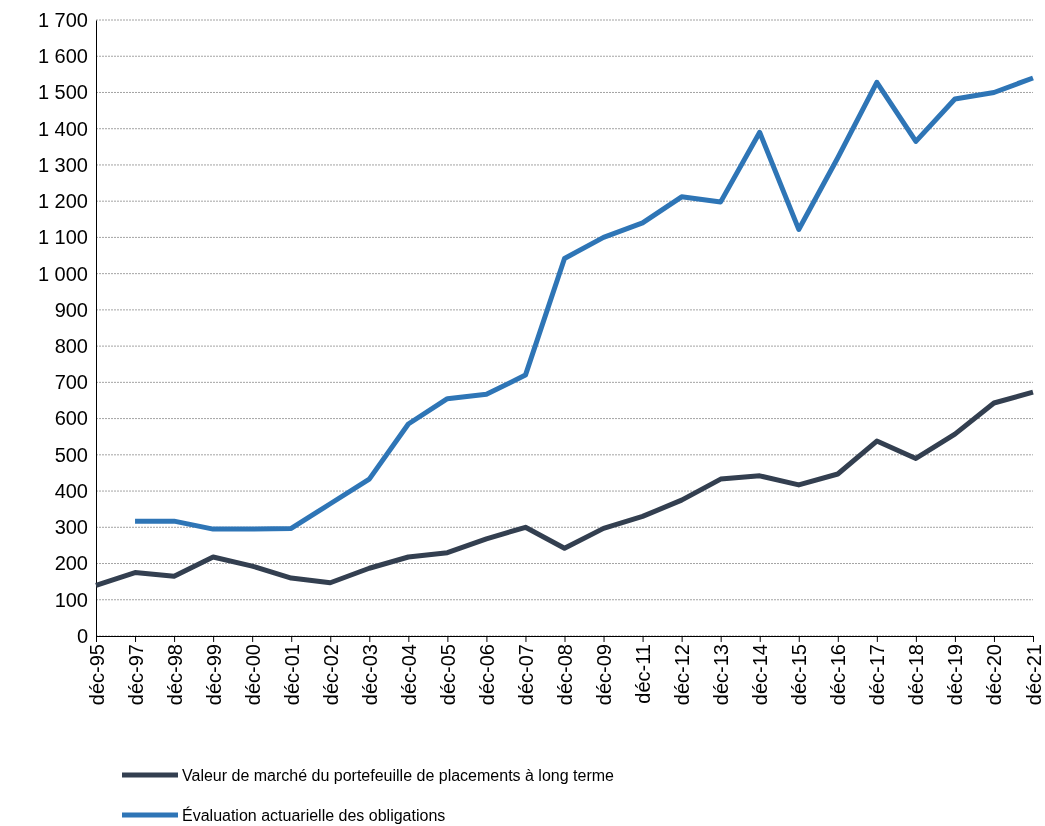 The image size is (1045, 826). I want to click on y-tick-label: 1 000, so click(62, 273).